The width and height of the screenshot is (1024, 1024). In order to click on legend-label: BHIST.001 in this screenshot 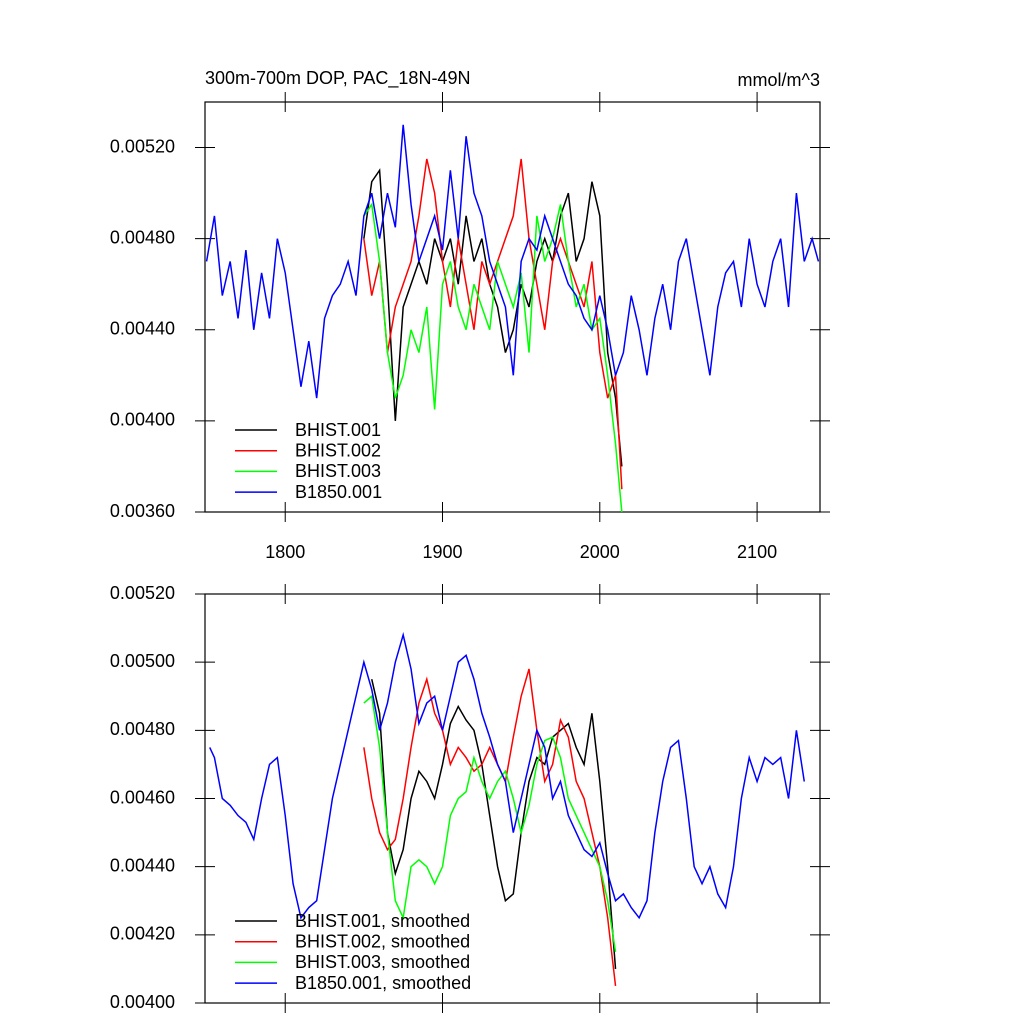, I will do `click(338, 430)`.